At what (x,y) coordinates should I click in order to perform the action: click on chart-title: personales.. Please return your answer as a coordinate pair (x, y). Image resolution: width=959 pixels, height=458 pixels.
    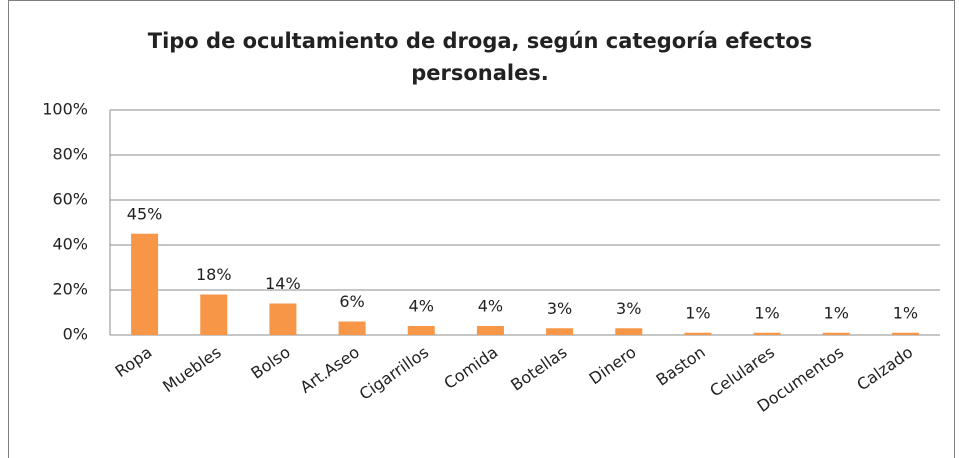
    Looking at the image, I should click on (480, 73).